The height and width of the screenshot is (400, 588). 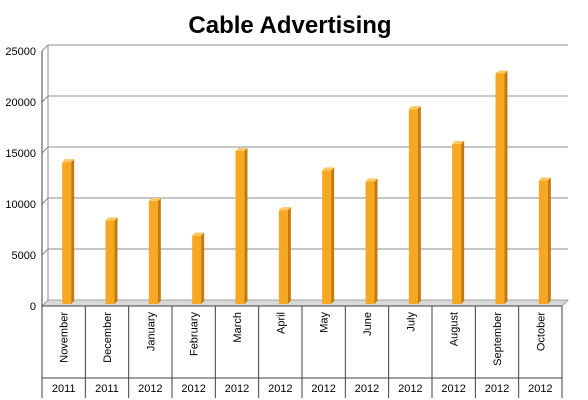 What do you see at coordinates (411, 322) in the screenshot?
I see `month-label: July` at bounding box center [411, 322].